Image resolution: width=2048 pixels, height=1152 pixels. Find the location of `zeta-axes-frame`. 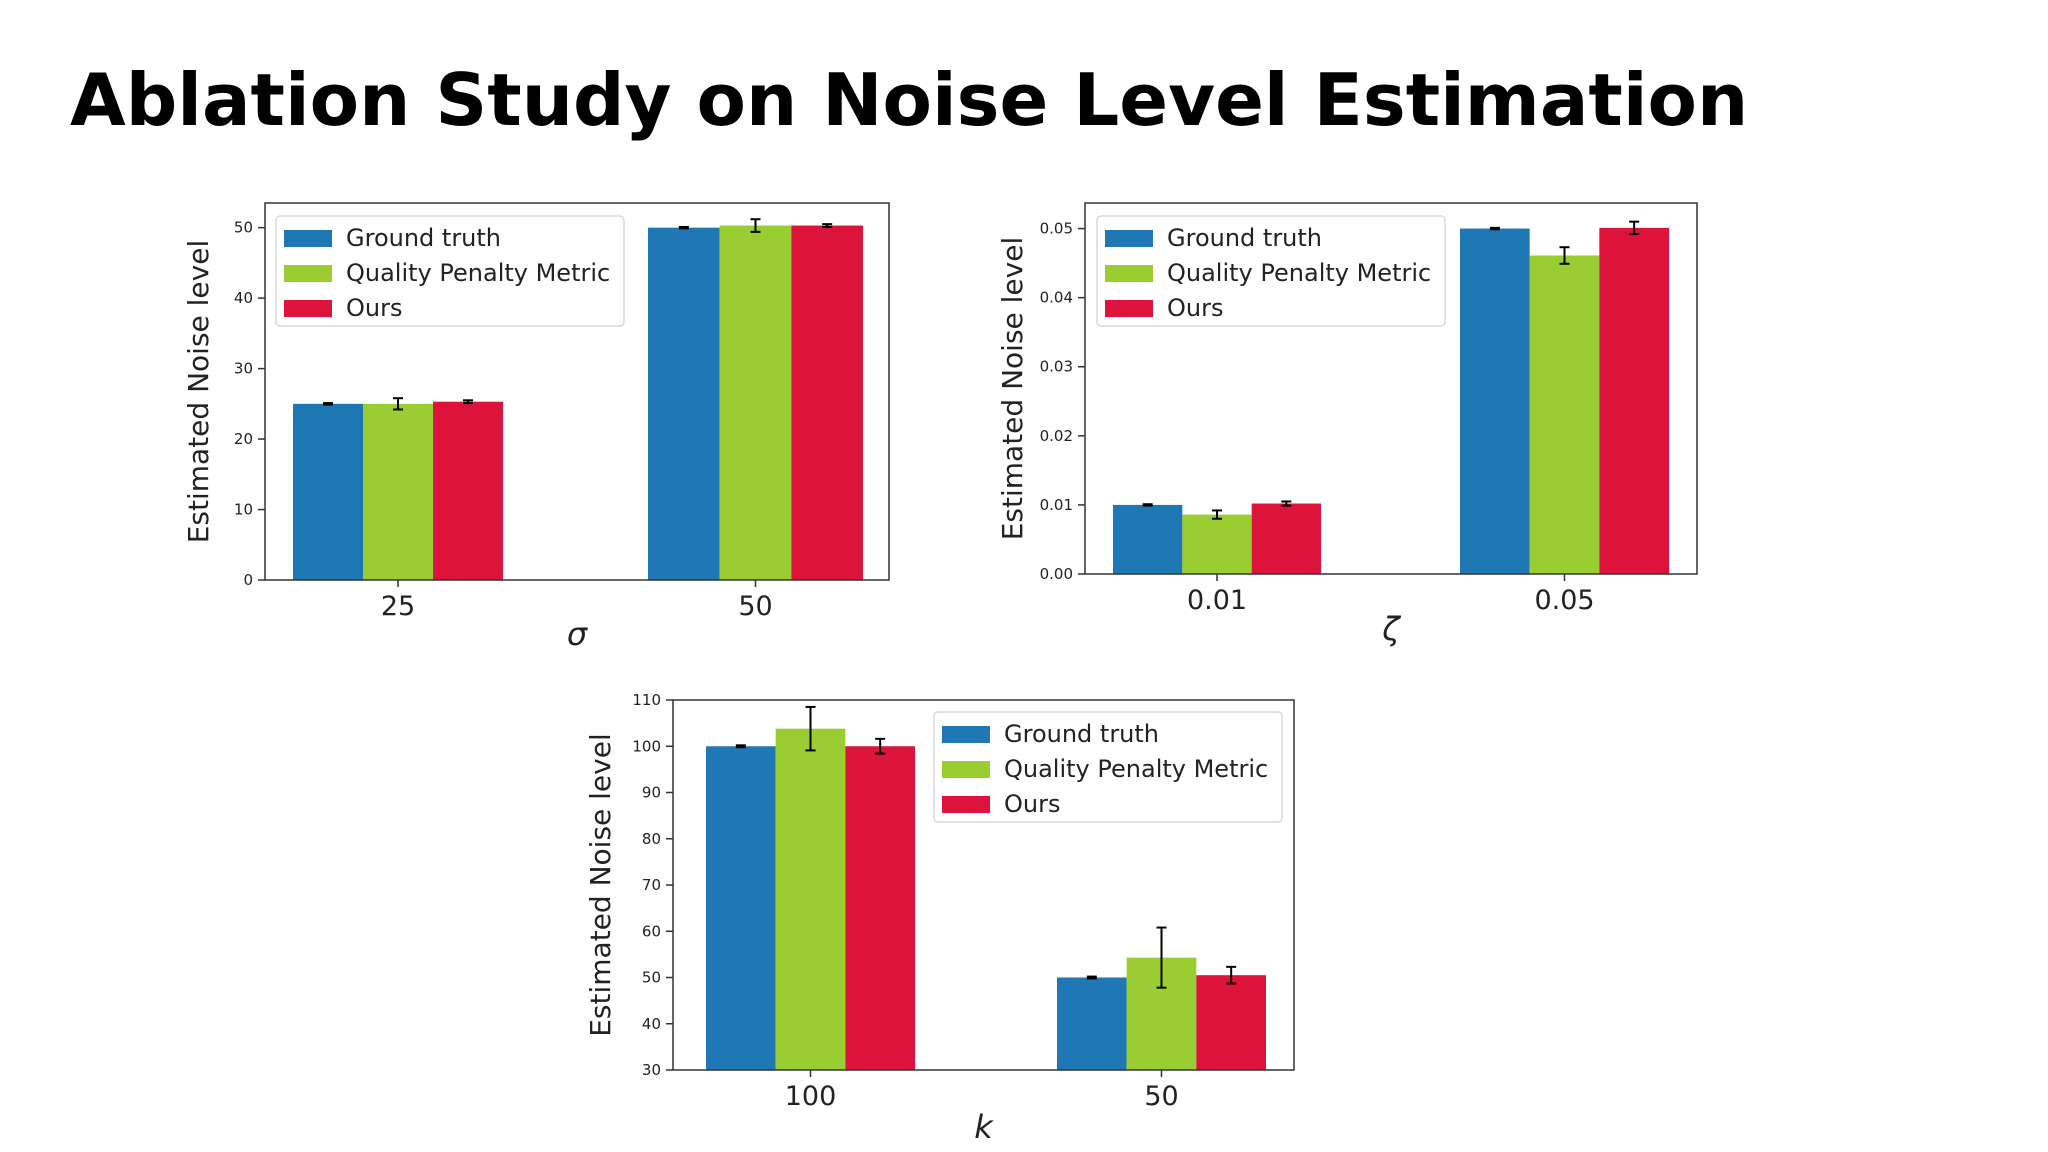

zeta-axes-frame is located at coordinates (1391, 388).